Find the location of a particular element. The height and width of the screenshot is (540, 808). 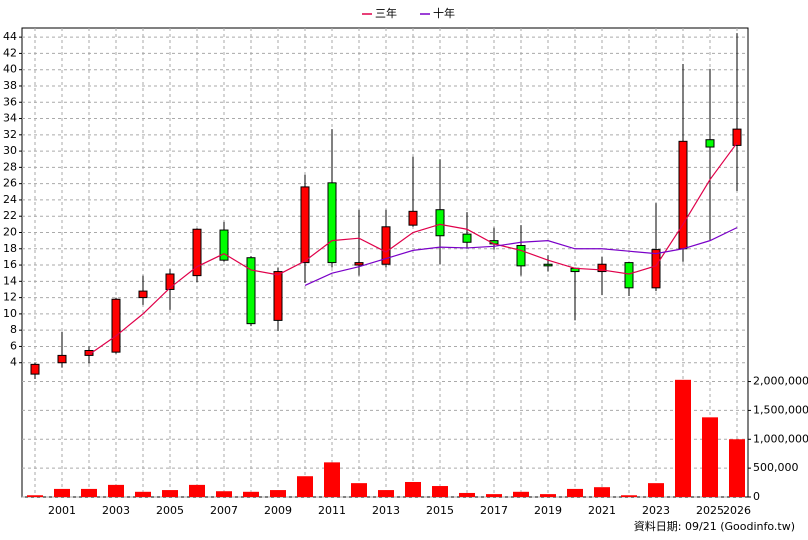

legend-label: 三年 is located at coordinates (386, 13).